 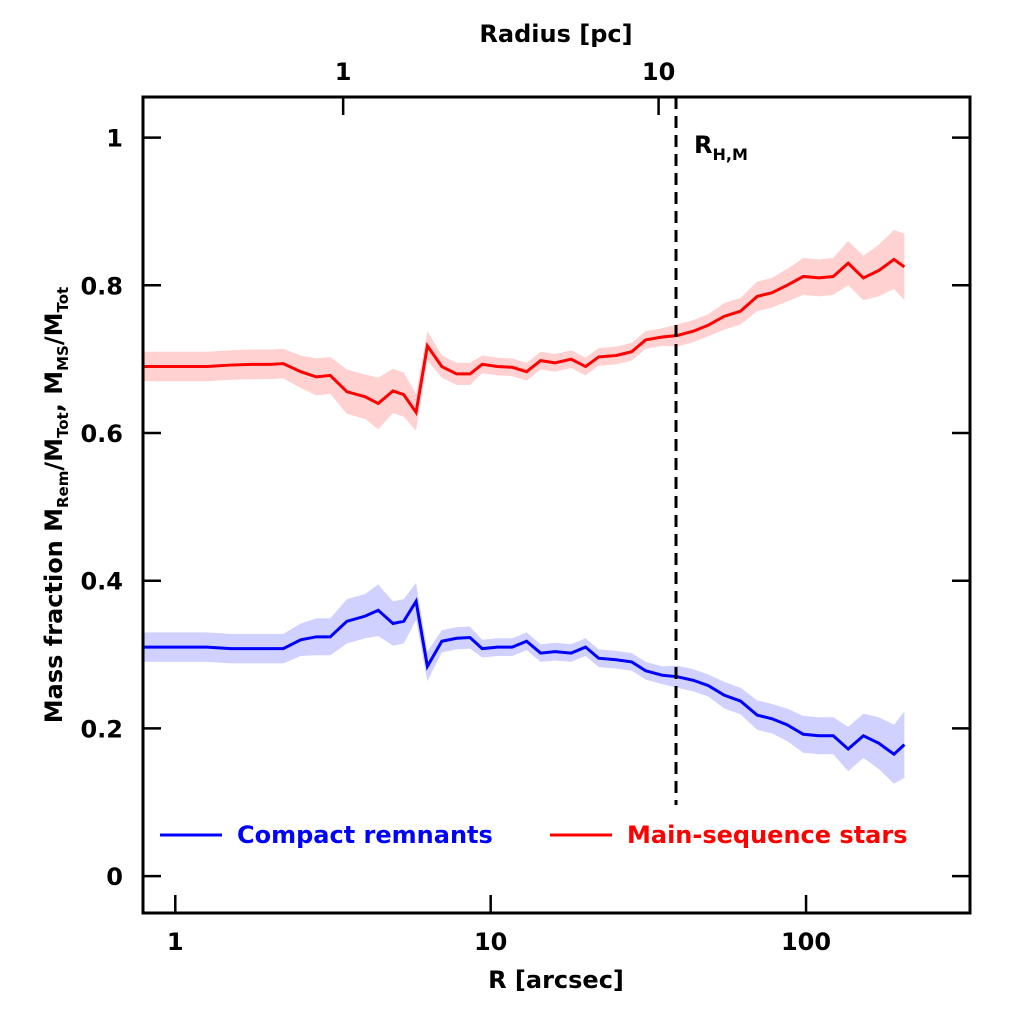 I want to click on y-axis-label-subscript: MS, so click(x=63, y=358).